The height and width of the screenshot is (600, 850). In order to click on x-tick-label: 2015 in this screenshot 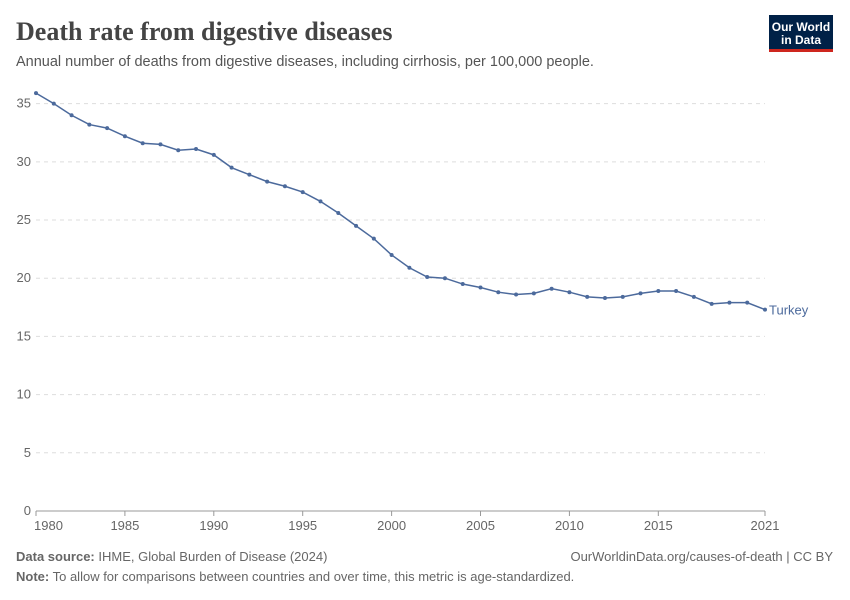, I will do `click(658, 525)`.